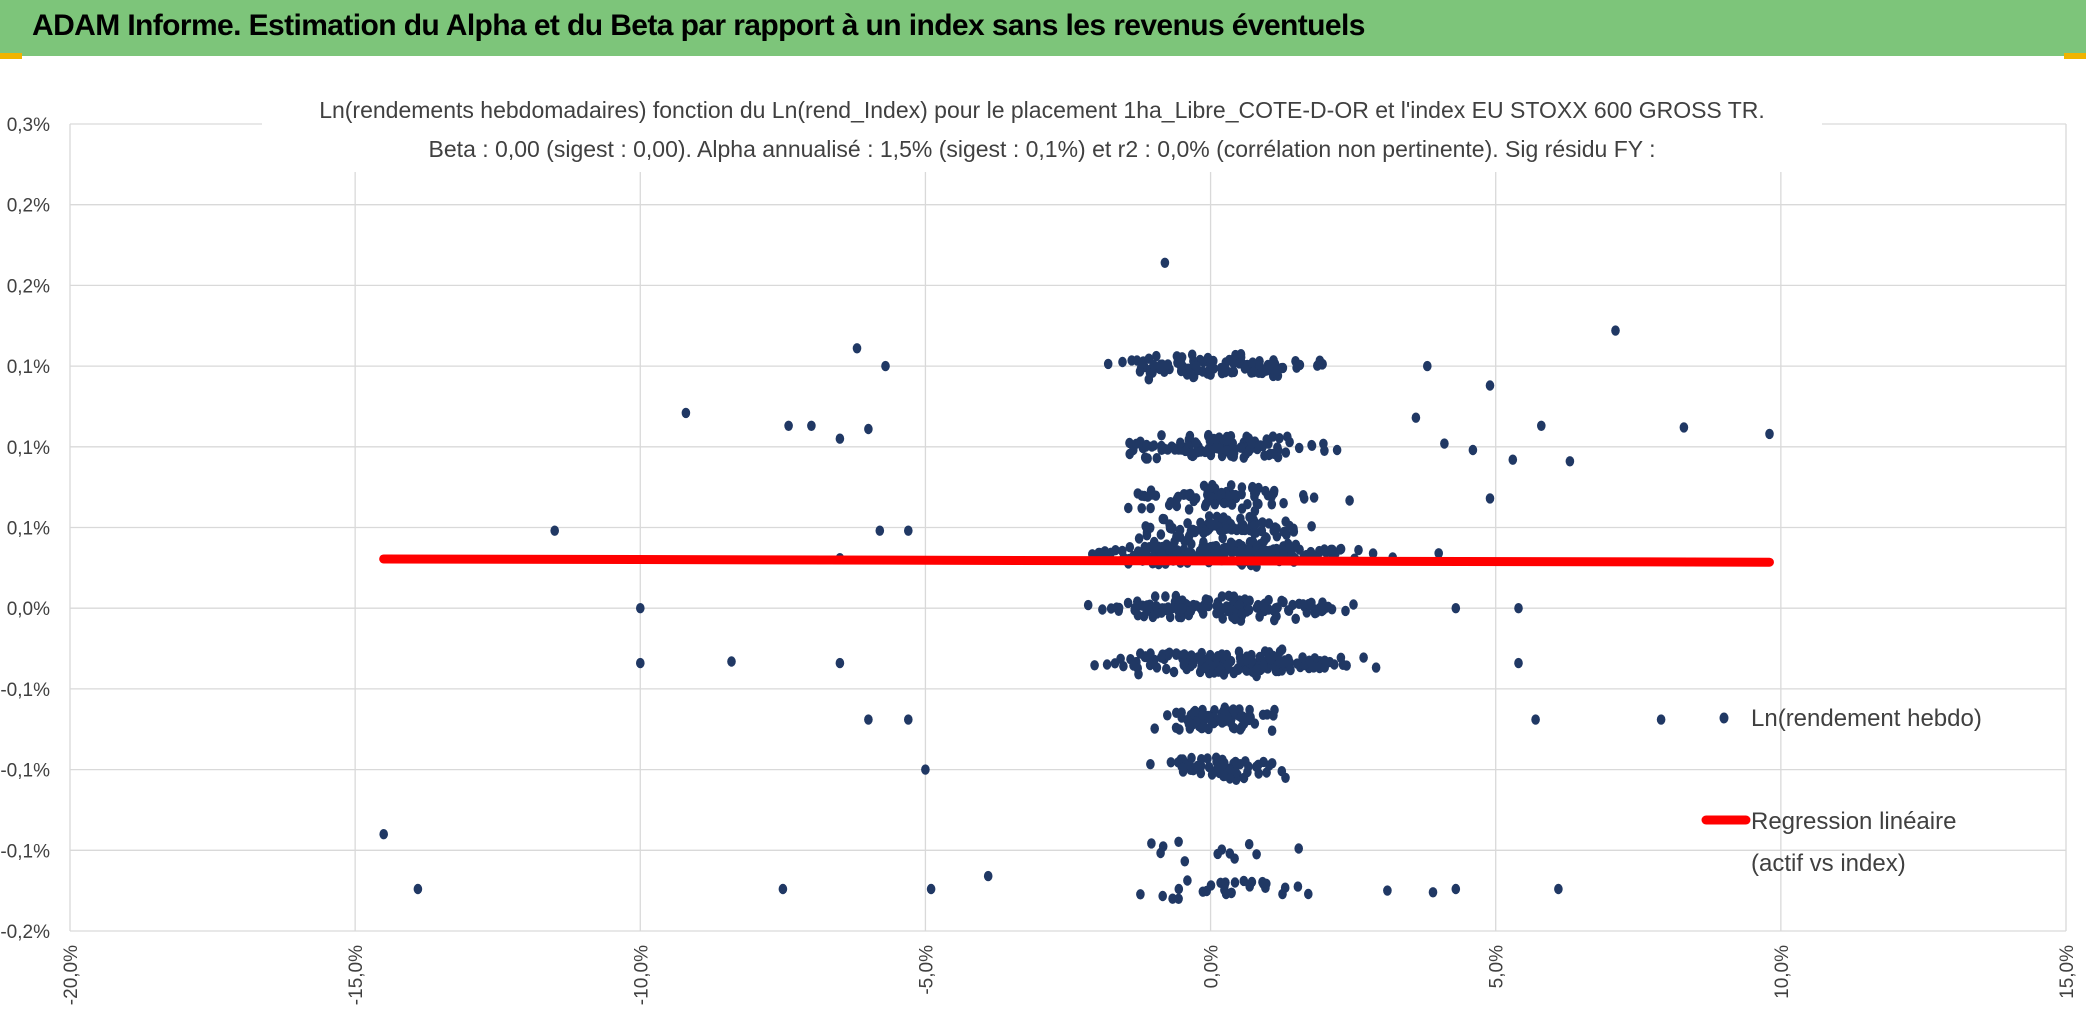 This screenshot has width=2086, height=1035. I want to click on y-tick-label: 0,2%, so click(28, 206).